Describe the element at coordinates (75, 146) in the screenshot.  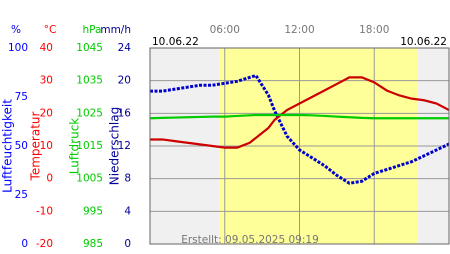
I see `axis-title: Luftdruck` at that location.